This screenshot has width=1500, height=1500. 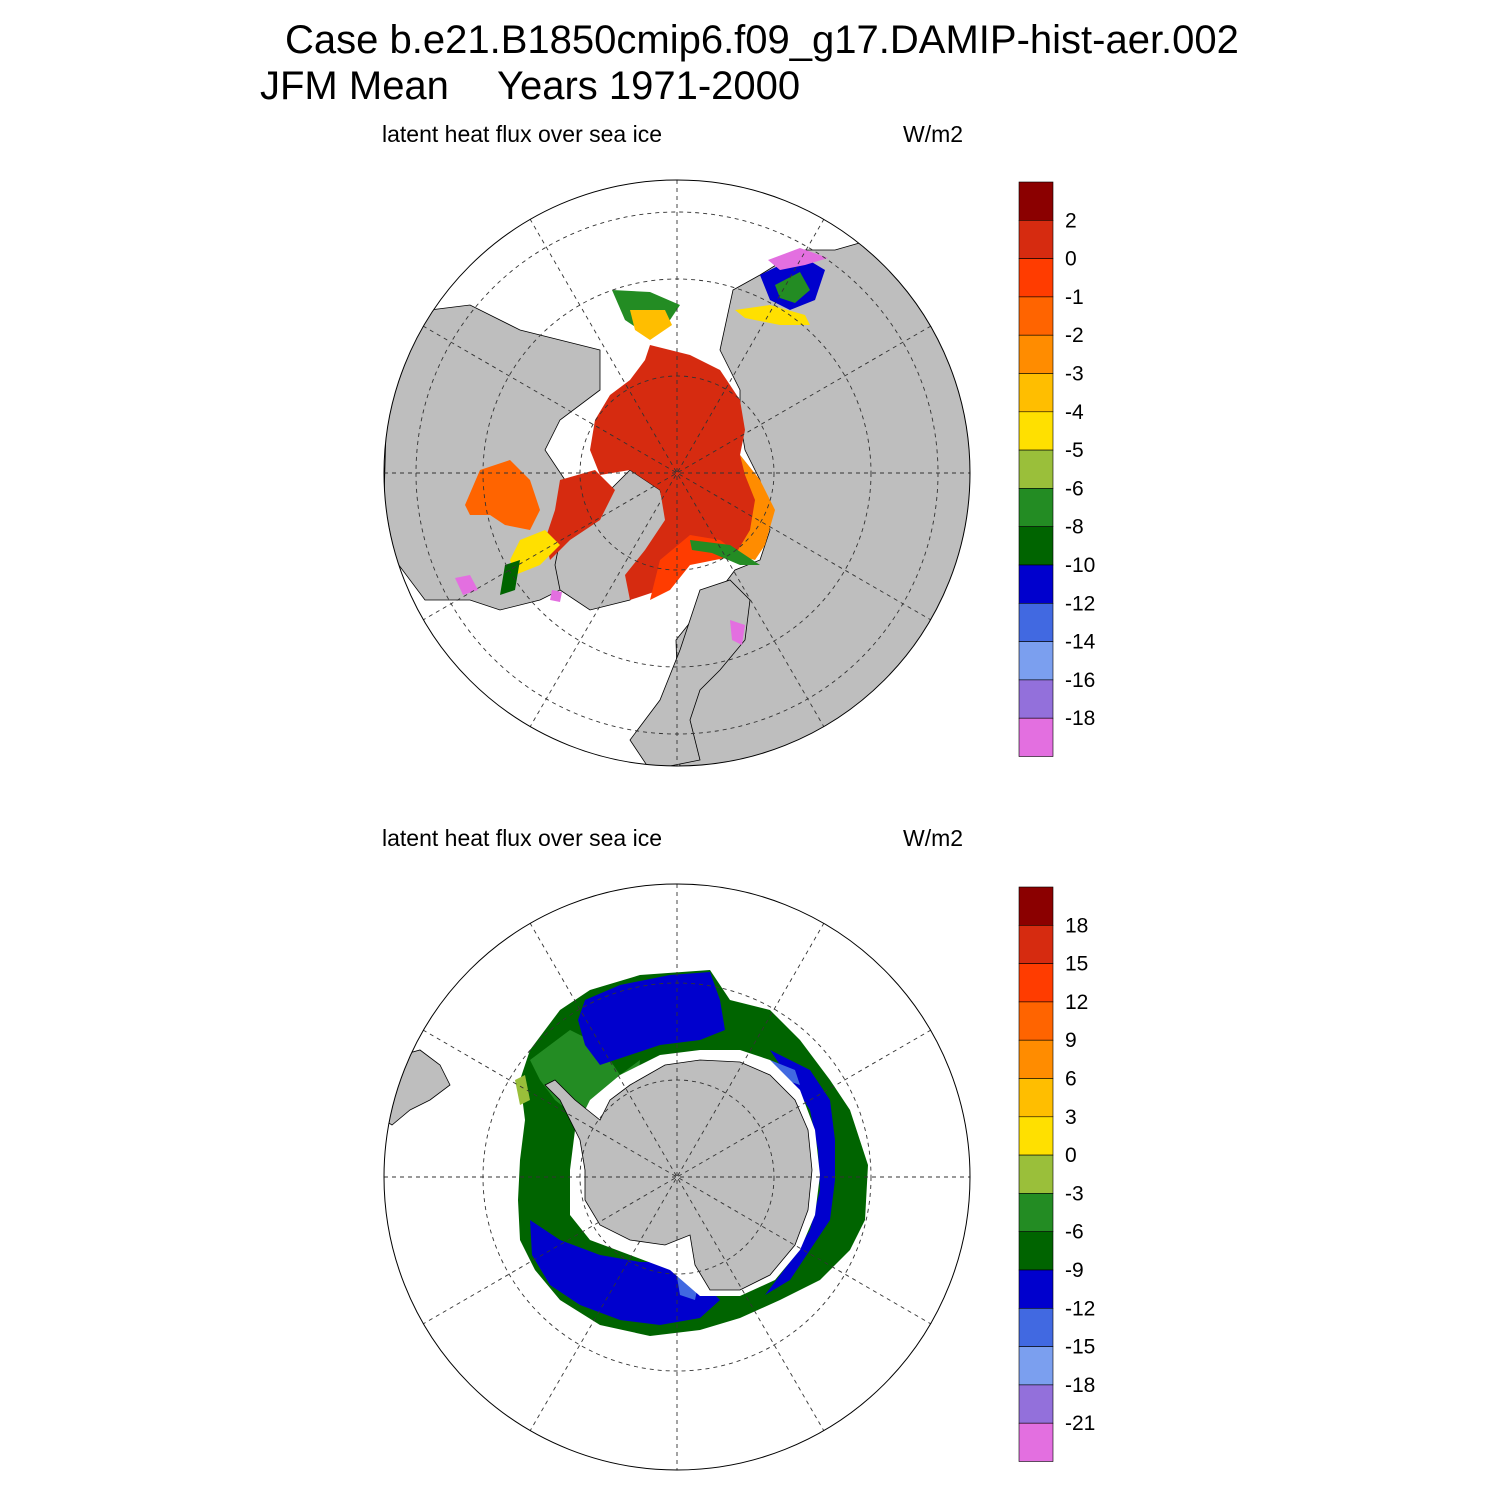 What do you see at coordinates (510, 577) in the screenshot?
I see `nh-ice-labrador-green` at bounding box center [510, 577].